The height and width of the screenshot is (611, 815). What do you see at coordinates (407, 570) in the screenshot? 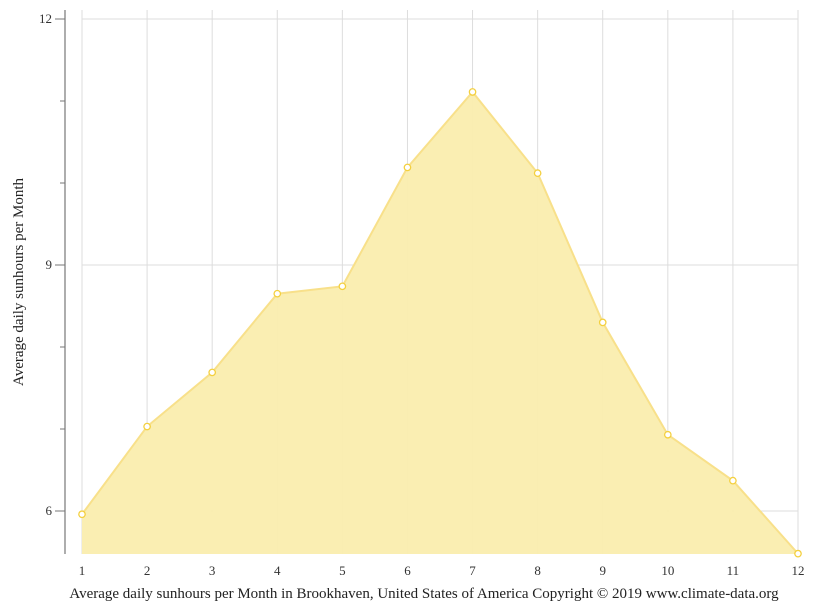
I see `x-tick-label: 6` at bounding box center [407, 570].